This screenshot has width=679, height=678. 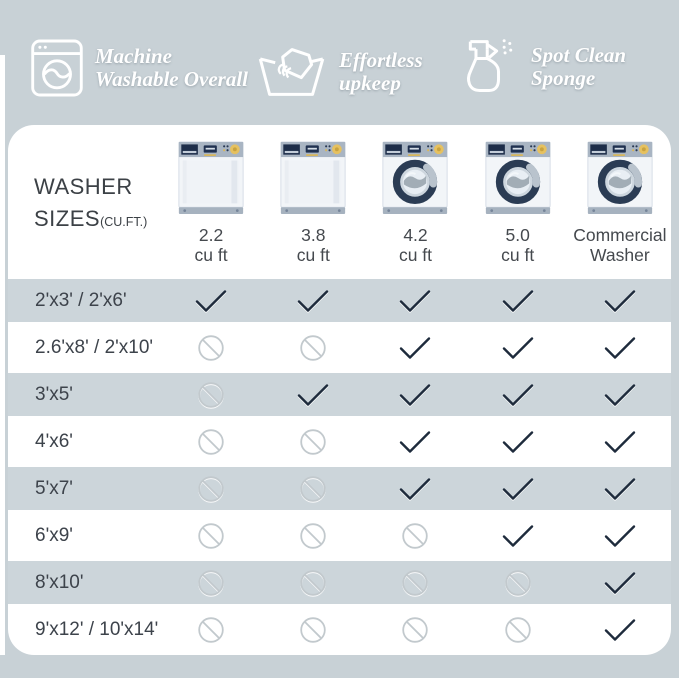 I want to click on table-row: 3'x5', so click(x=339, y=394).